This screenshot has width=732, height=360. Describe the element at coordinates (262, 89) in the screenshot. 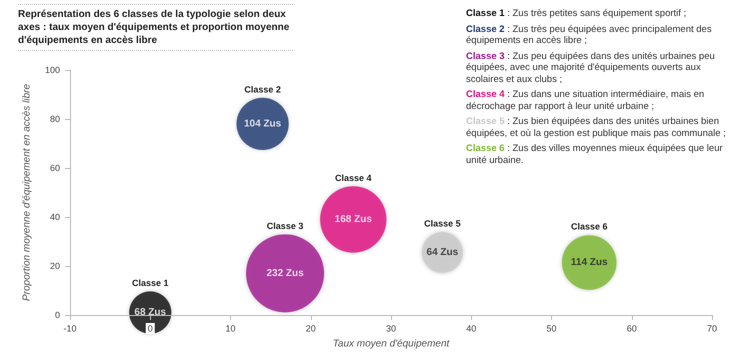

I see `series-label: Classe 2` at that location.